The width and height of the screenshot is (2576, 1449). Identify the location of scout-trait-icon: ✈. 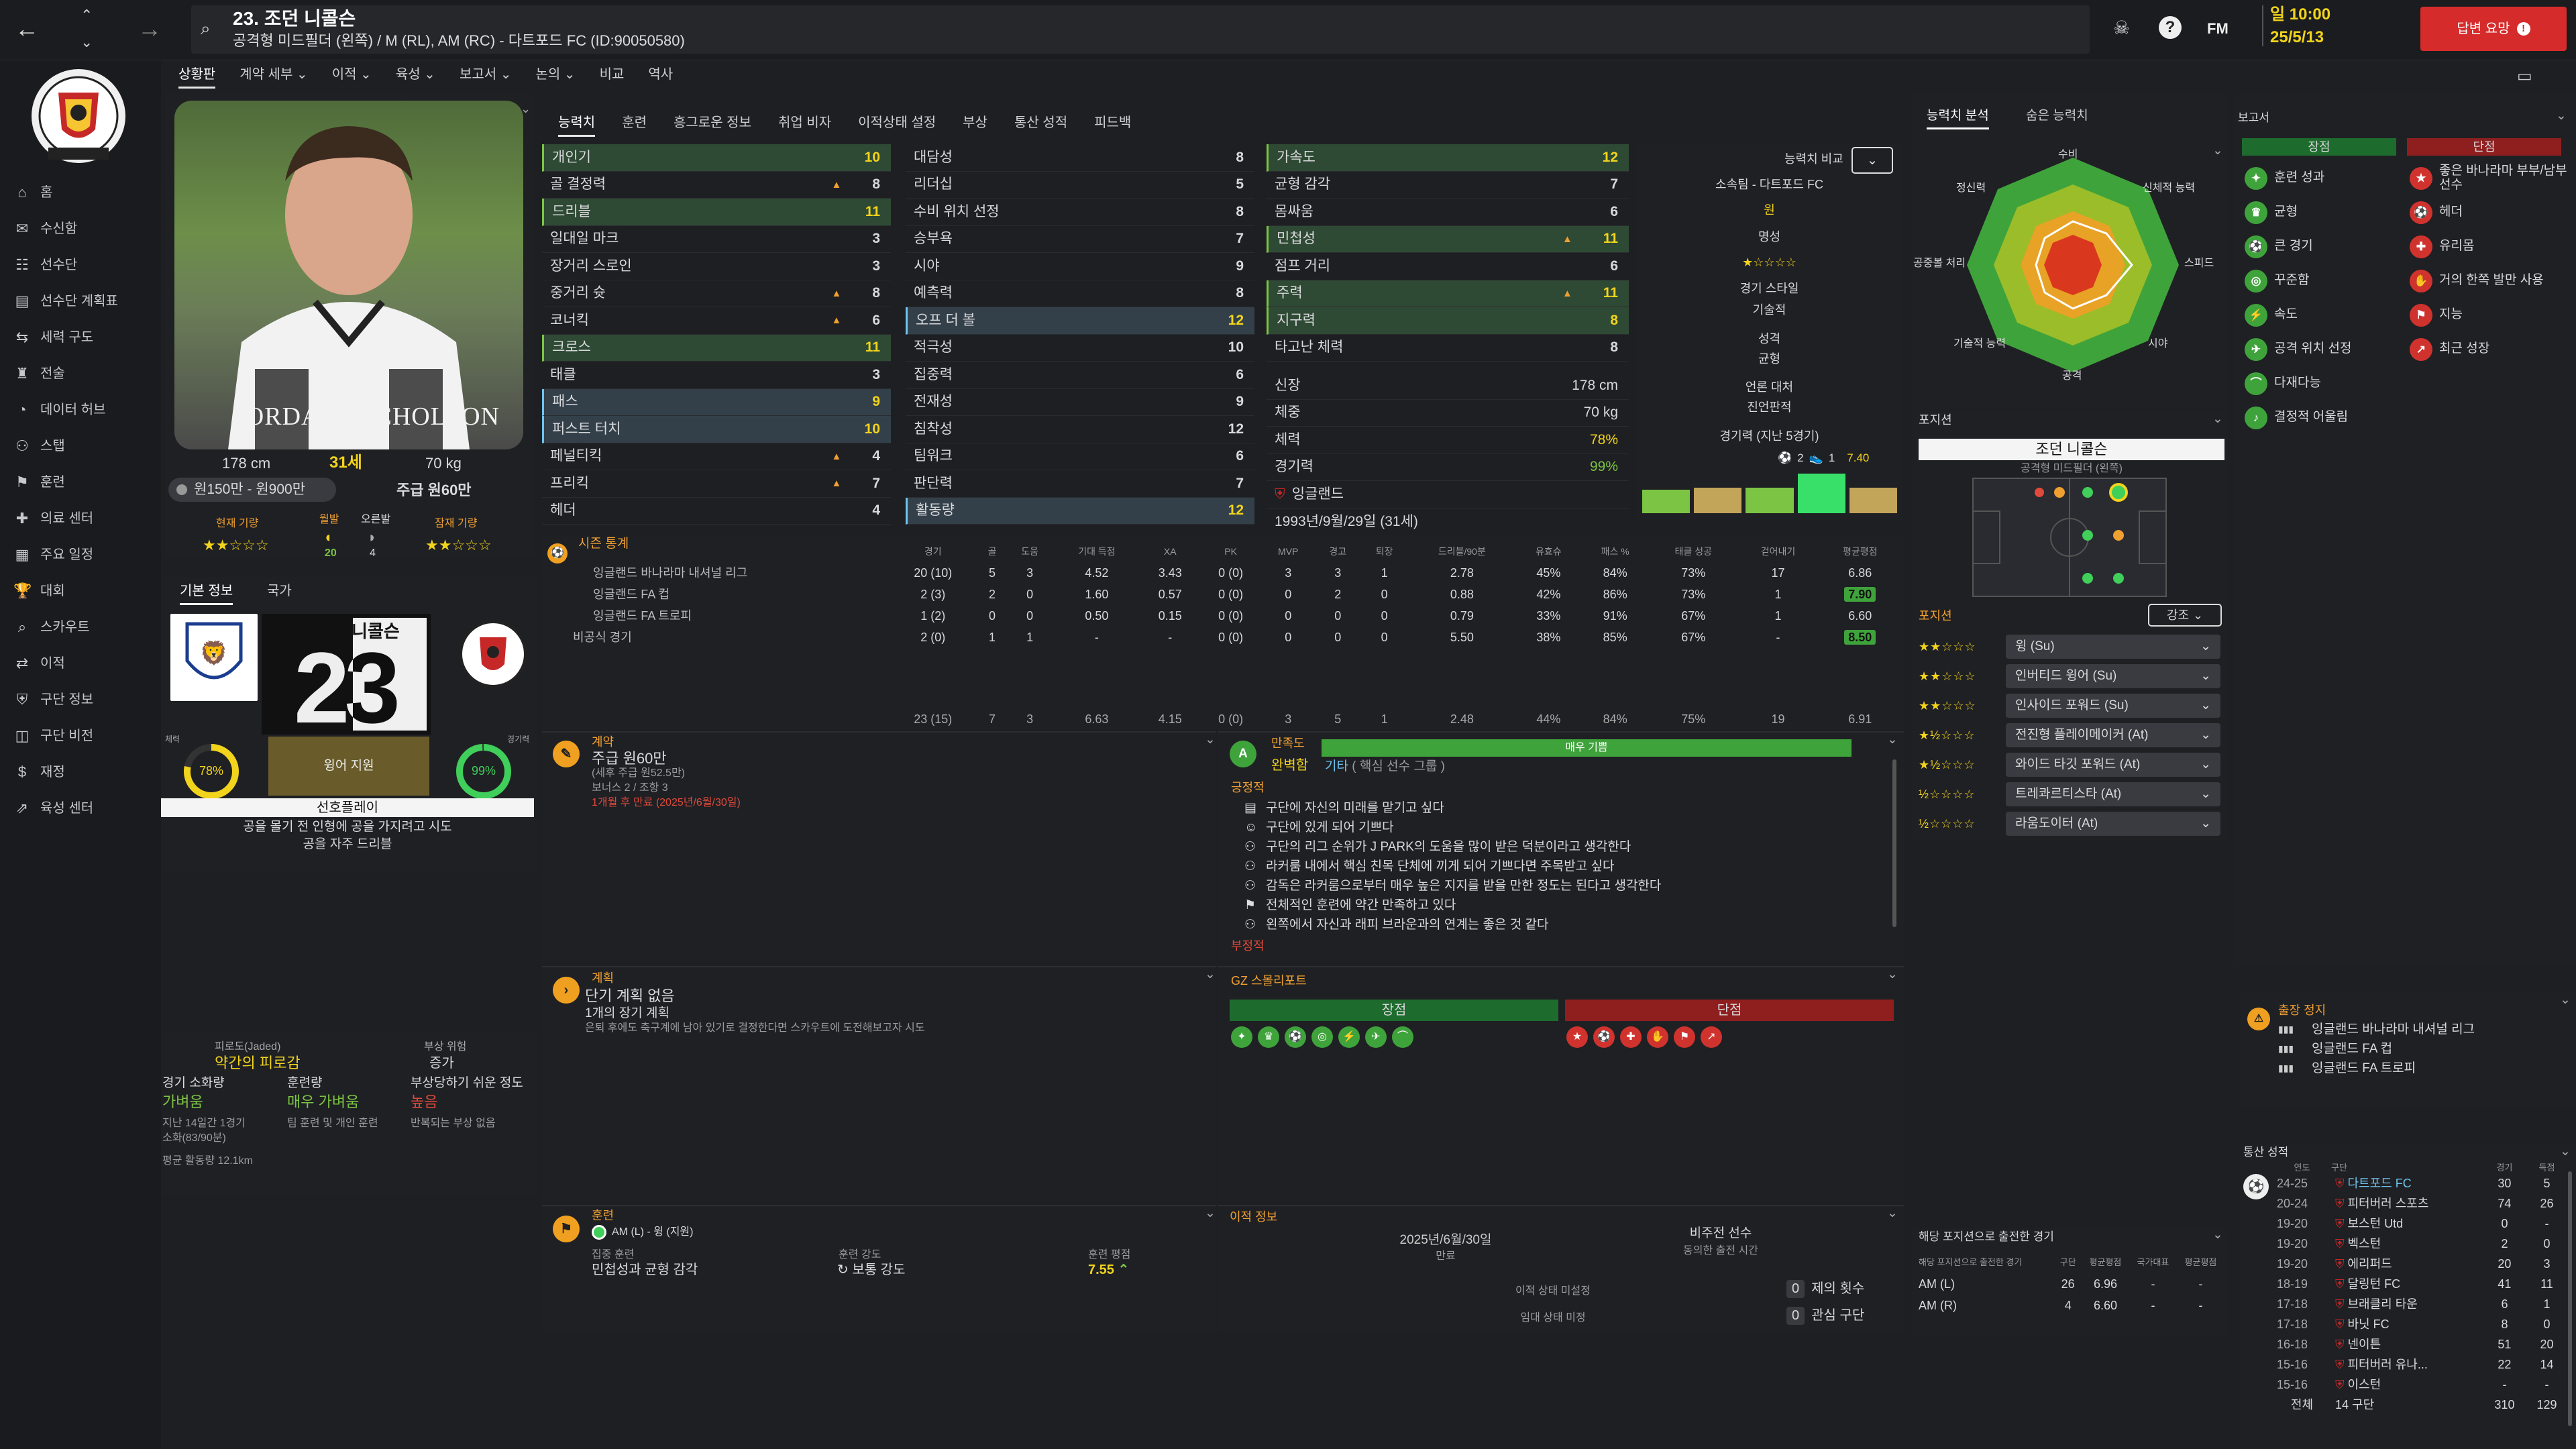
(1376, 1037).